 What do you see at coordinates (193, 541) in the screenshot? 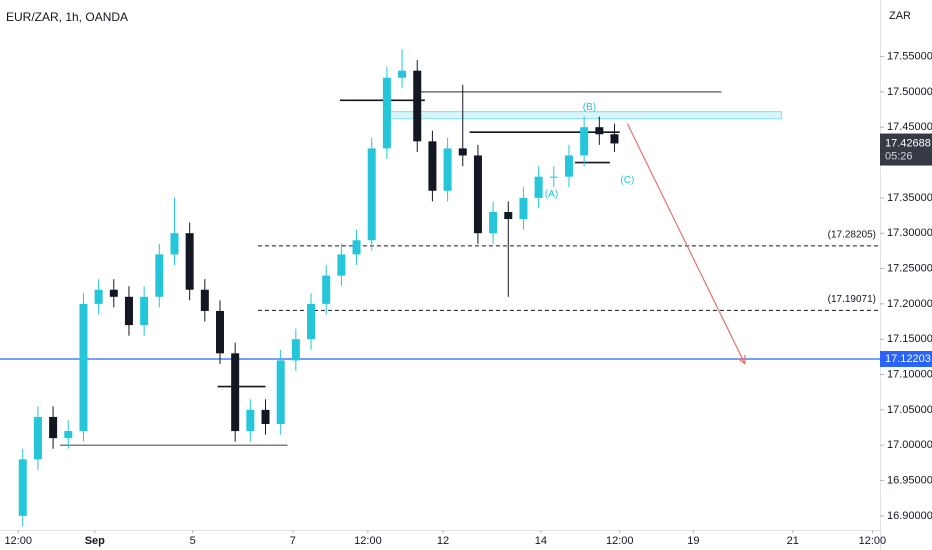
I see `x-tick-label: 5` at bounding box center [193, 541].